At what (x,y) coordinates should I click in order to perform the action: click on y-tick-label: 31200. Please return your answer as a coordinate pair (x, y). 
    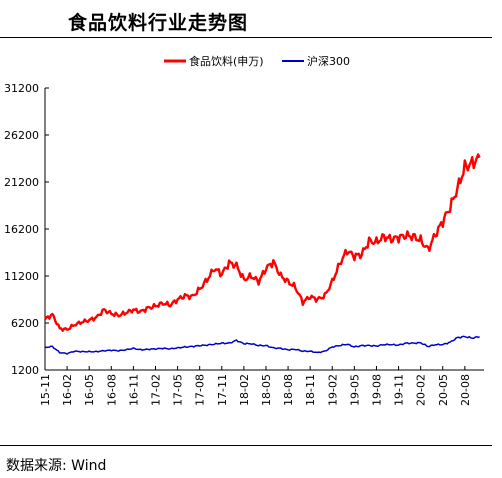
    Looking at the image, I should click on (21, 88).